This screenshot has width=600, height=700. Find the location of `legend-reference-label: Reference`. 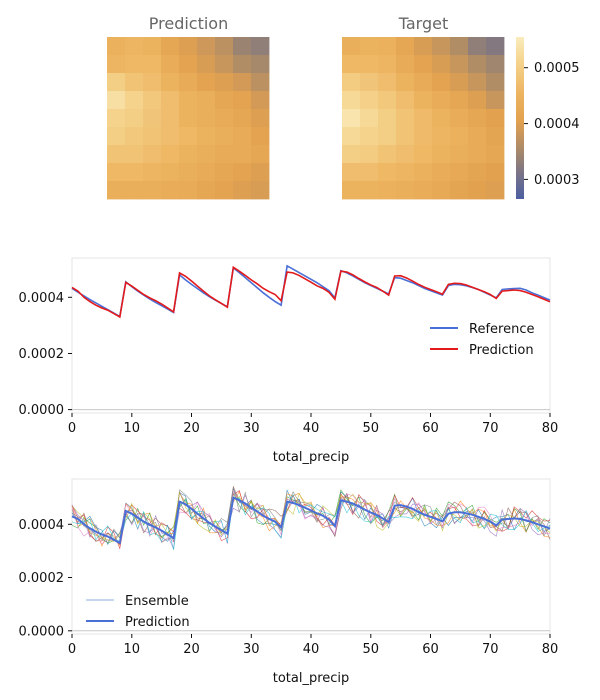

legend-reference-label: Reference is located at coordinates (501, 329).